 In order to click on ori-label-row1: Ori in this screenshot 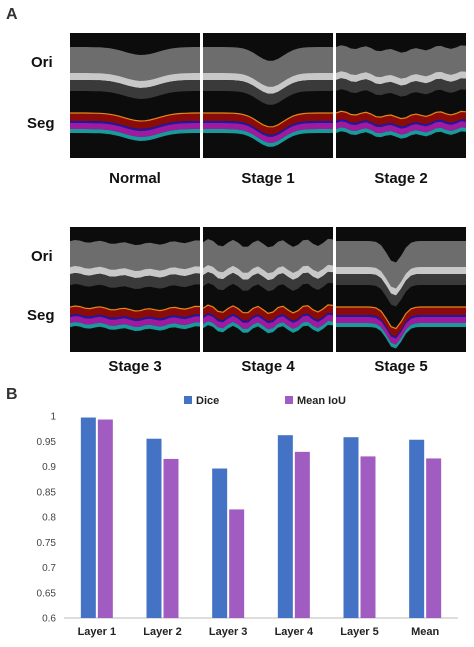, I will do `click(42, 62)`.